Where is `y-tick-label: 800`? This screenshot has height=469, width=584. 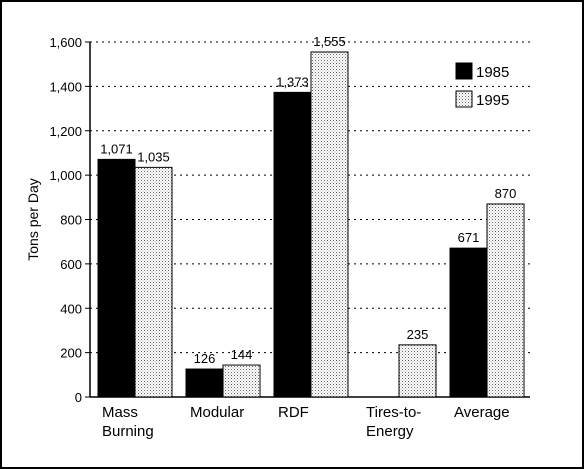
y-tick-label: 800 is located at coordinates (71, 220).